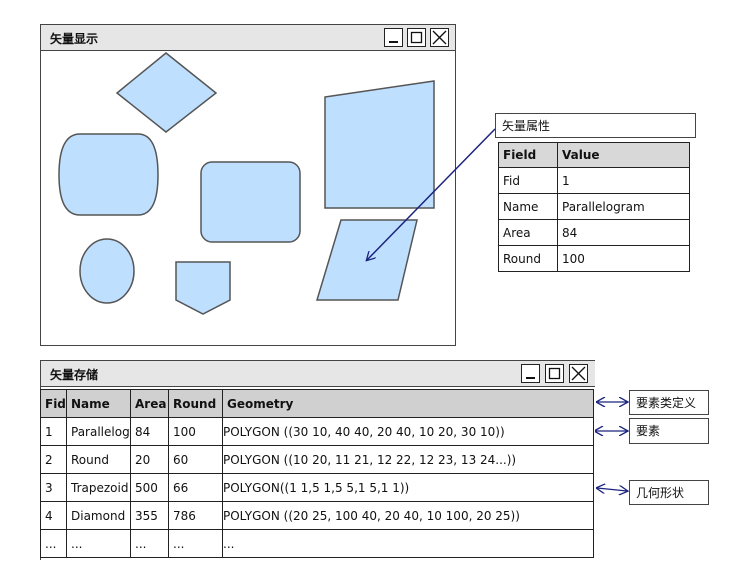 Image resolution: width=736 pixels, height=588 pixels. What do you see at coordinates (595, 125) in the screenshot?
I see `attribute-panel-title: 矢量属性` at bounding box center [595, 125].